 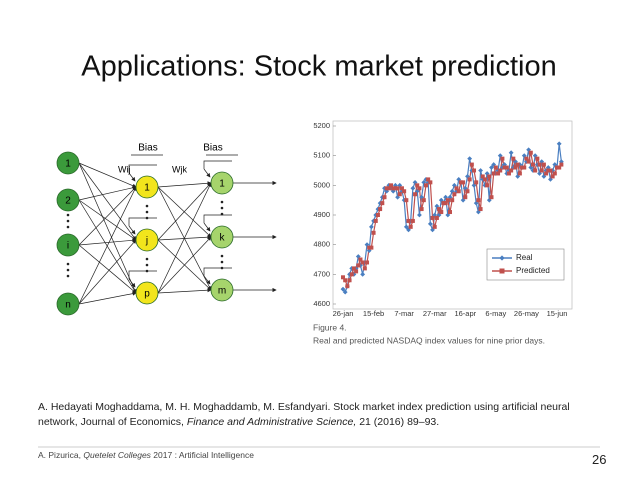 I want to click on footer-text: A. Pizurica,, so click(x=61, y=455).